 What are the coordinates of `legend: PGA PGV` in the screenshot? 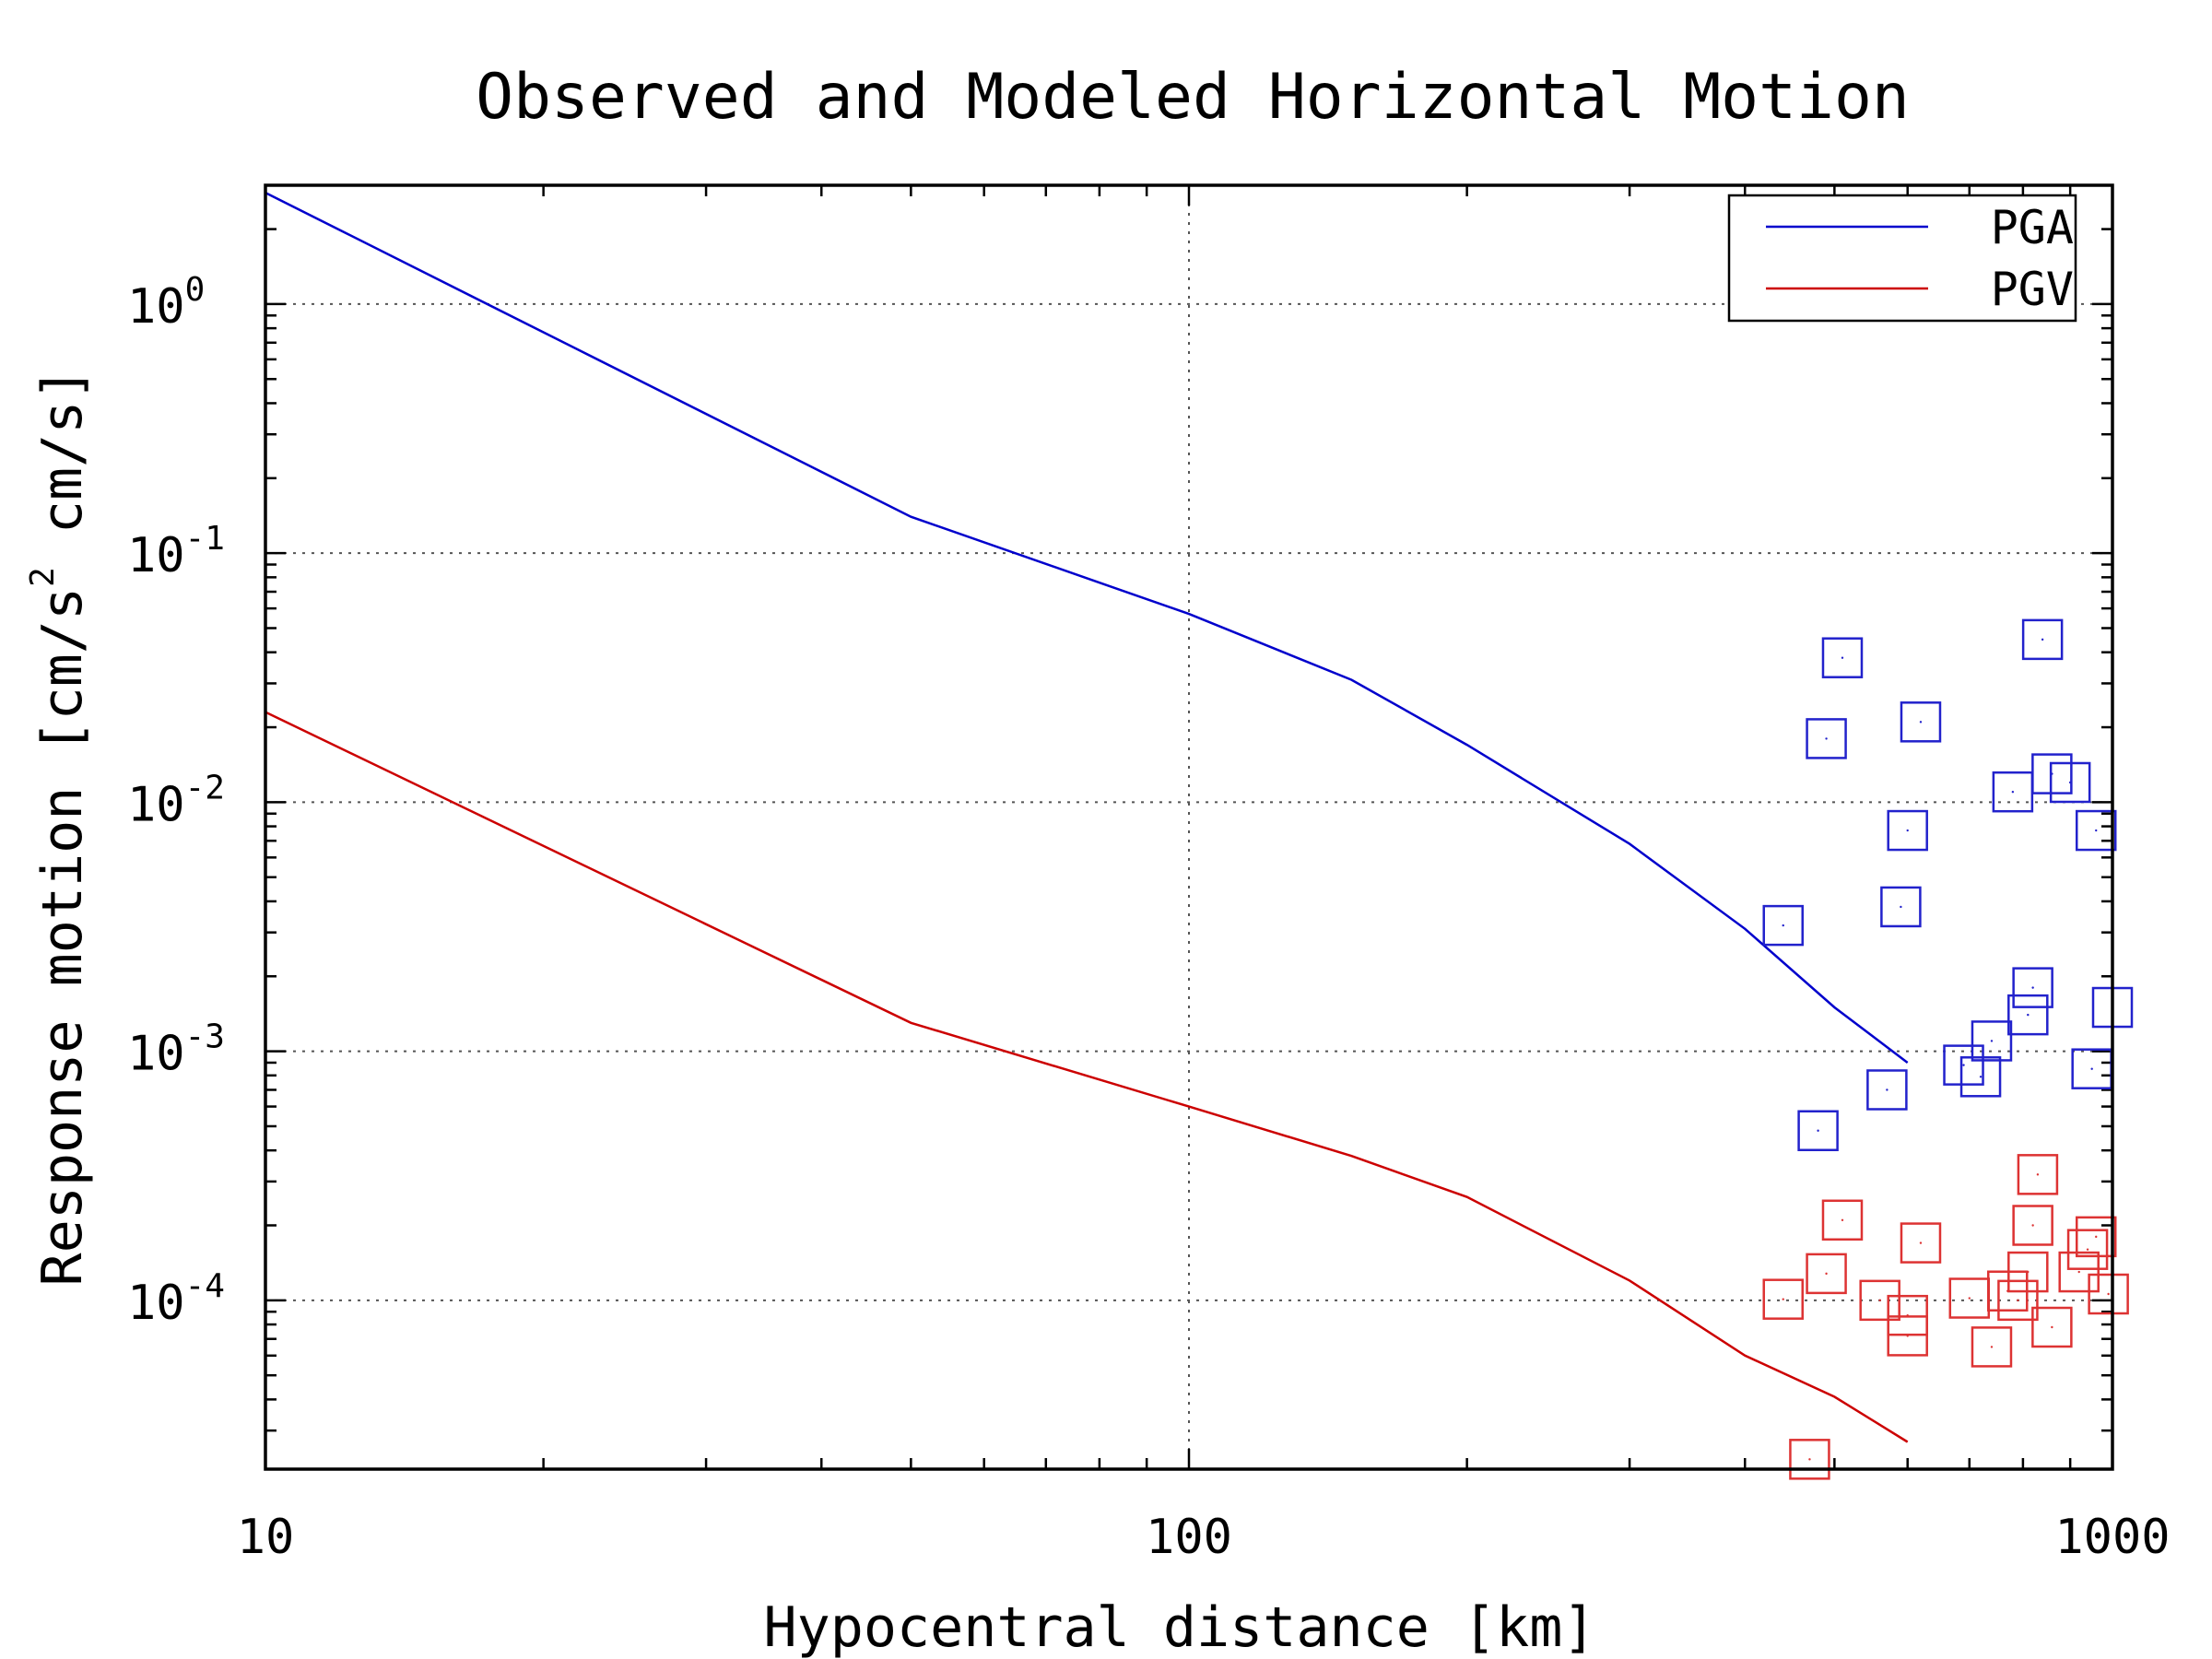 It's located at (1902, 258).